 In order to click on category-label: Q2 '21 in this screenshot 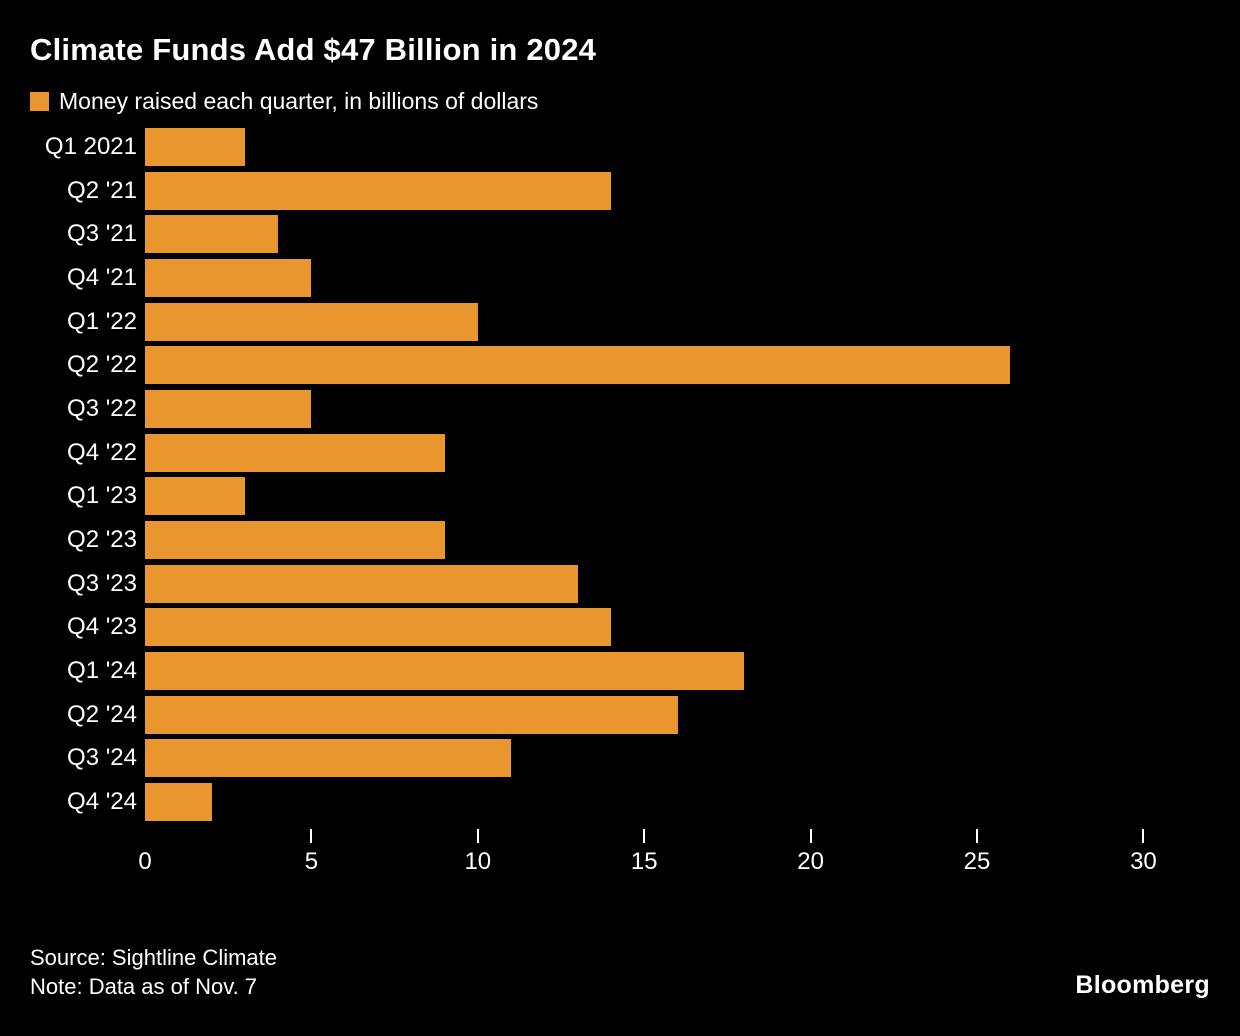, I will do `click(102, 190)`.